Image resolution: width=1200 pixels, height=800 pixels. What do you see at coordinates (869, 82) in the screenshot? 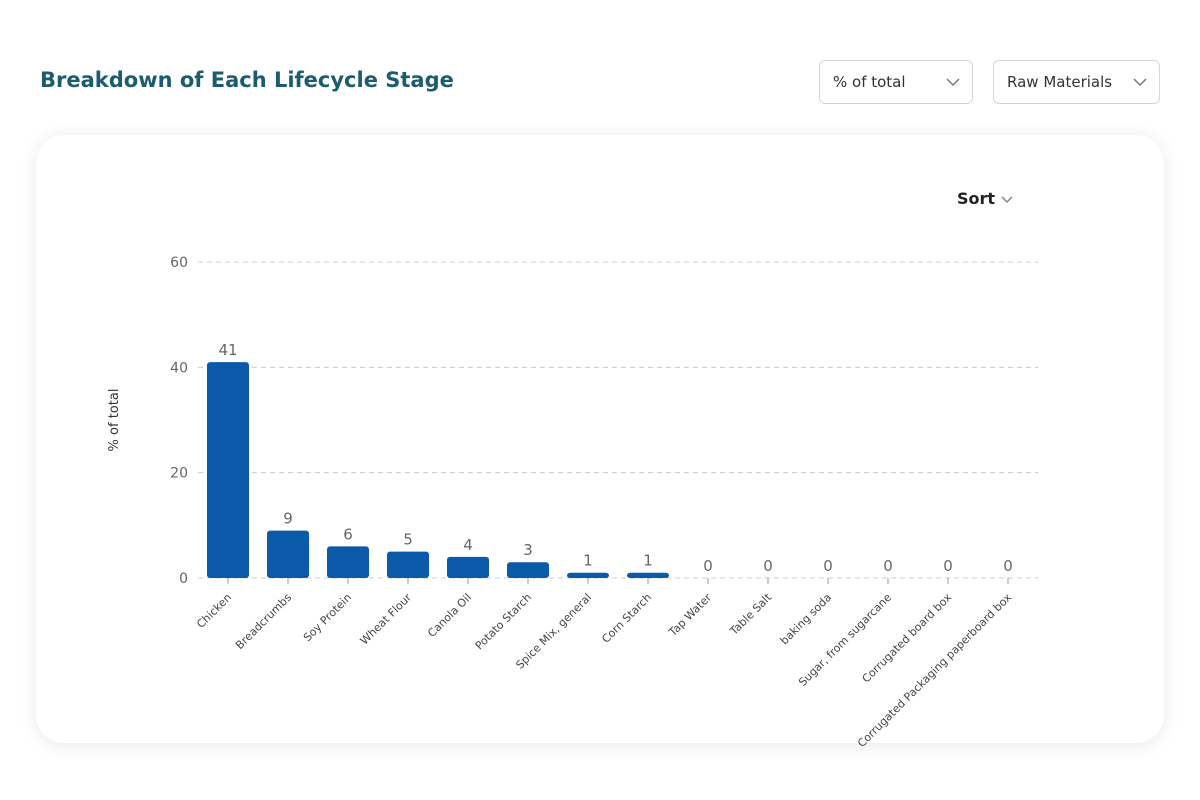
I see `dropdown-label: % of total` at bounding box center [869, 82].